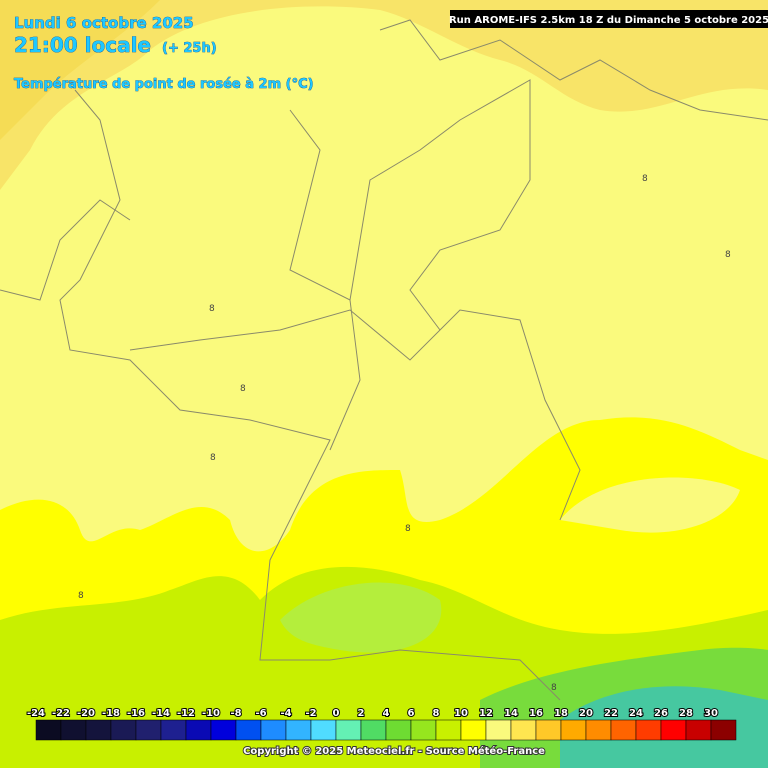 The width and height of the screenshot is (768, 768). I want to click on legend-tick-label: 0, so click(336, 713).